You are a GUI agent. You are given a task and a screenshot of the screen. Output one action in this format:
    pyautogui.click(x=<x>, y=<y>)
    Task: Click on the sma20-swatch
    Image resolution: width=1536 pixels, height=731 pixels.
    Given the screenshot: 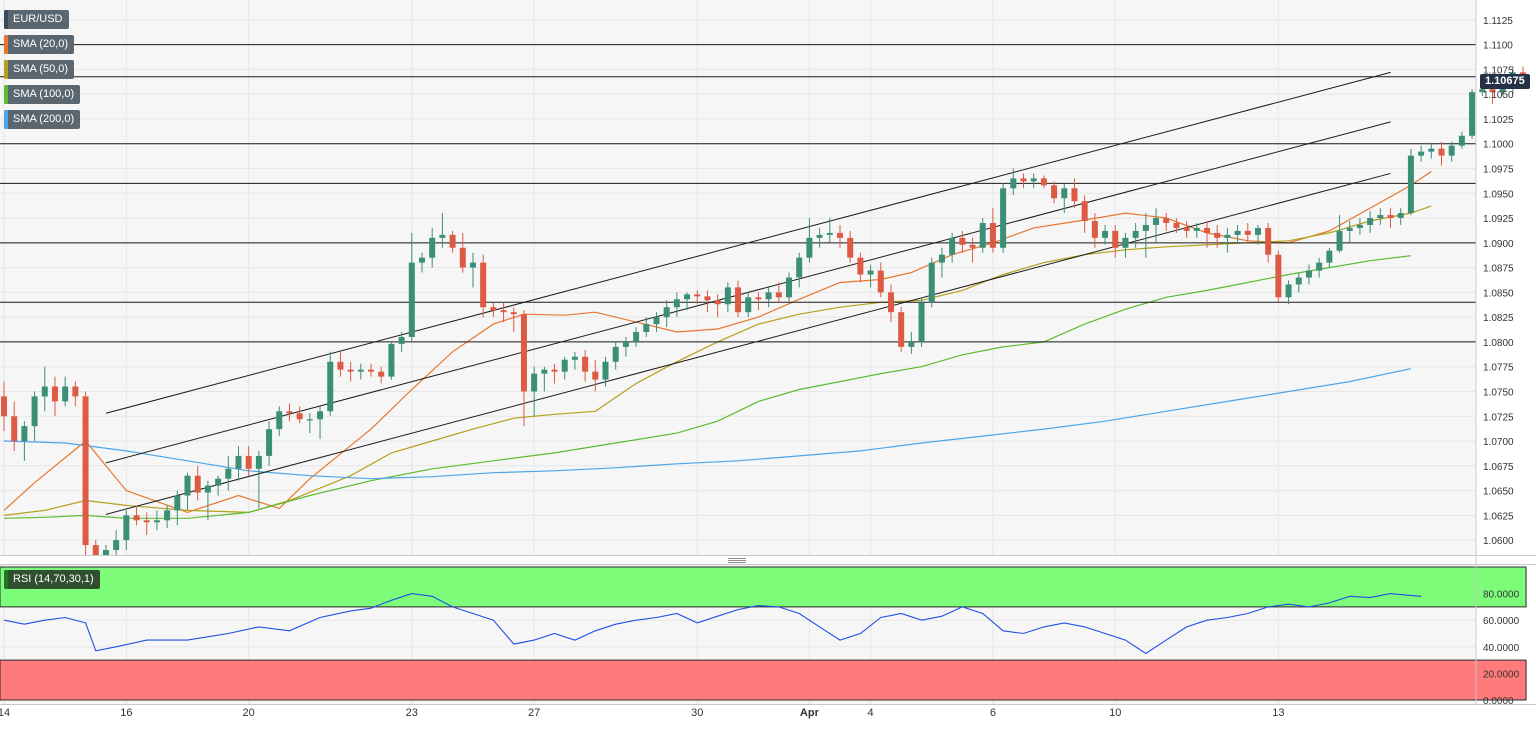 What is the action you would take?
    pyautogui.click(x=6, y=44)
    